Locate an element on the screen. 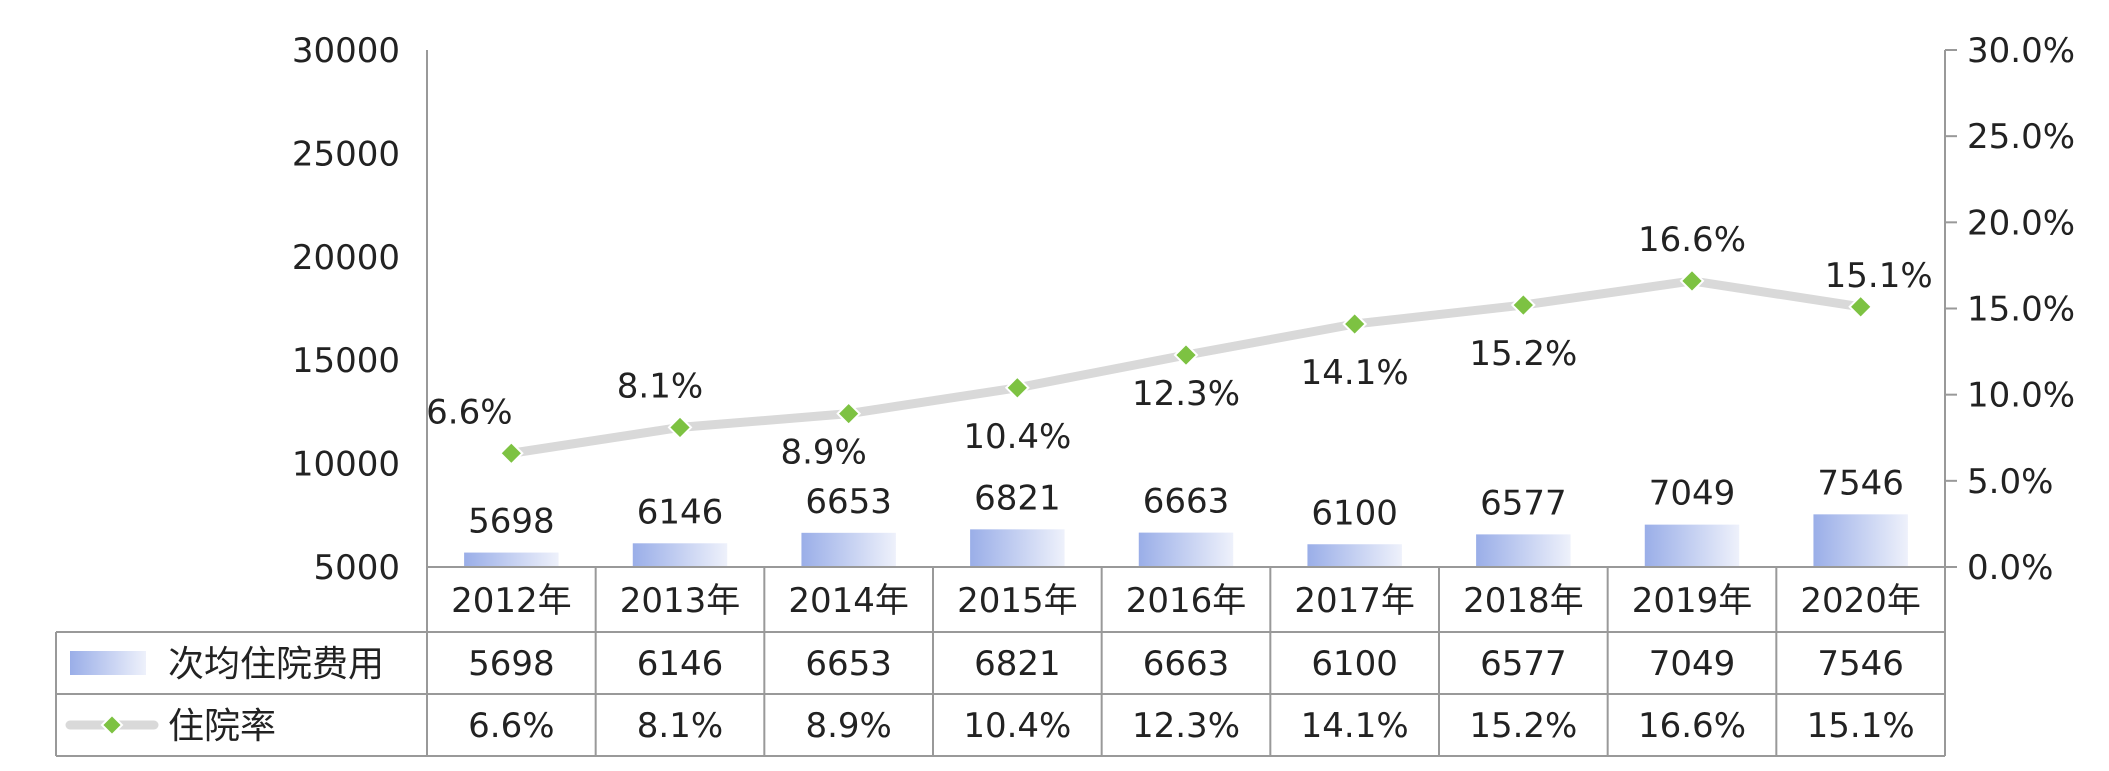  line-data-label: 8.9% is located at coordinates (823, 453).